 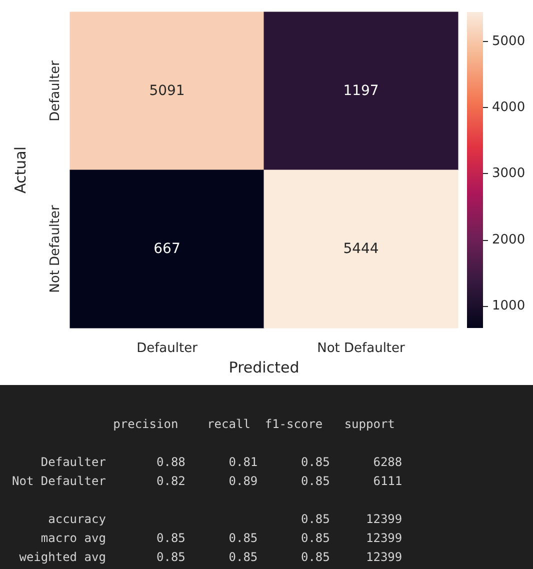 What do you see at coordinates (361, 249) in the screenshot?
I see `data-label: 5444` at bounding box center [361, 249].